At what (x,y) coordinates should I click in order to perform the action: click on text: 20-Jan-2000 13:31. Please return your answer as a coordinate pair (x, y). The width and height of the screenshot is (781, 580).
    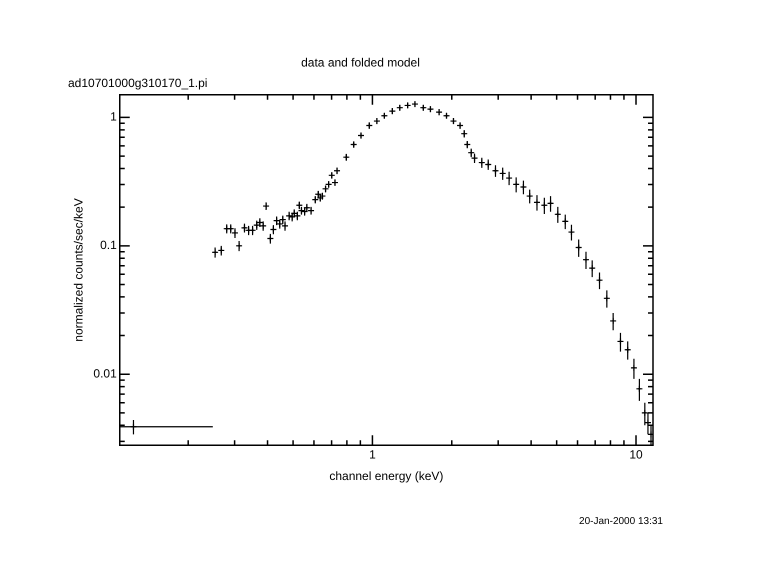
    Looking at the image, I should click on (621, 521).